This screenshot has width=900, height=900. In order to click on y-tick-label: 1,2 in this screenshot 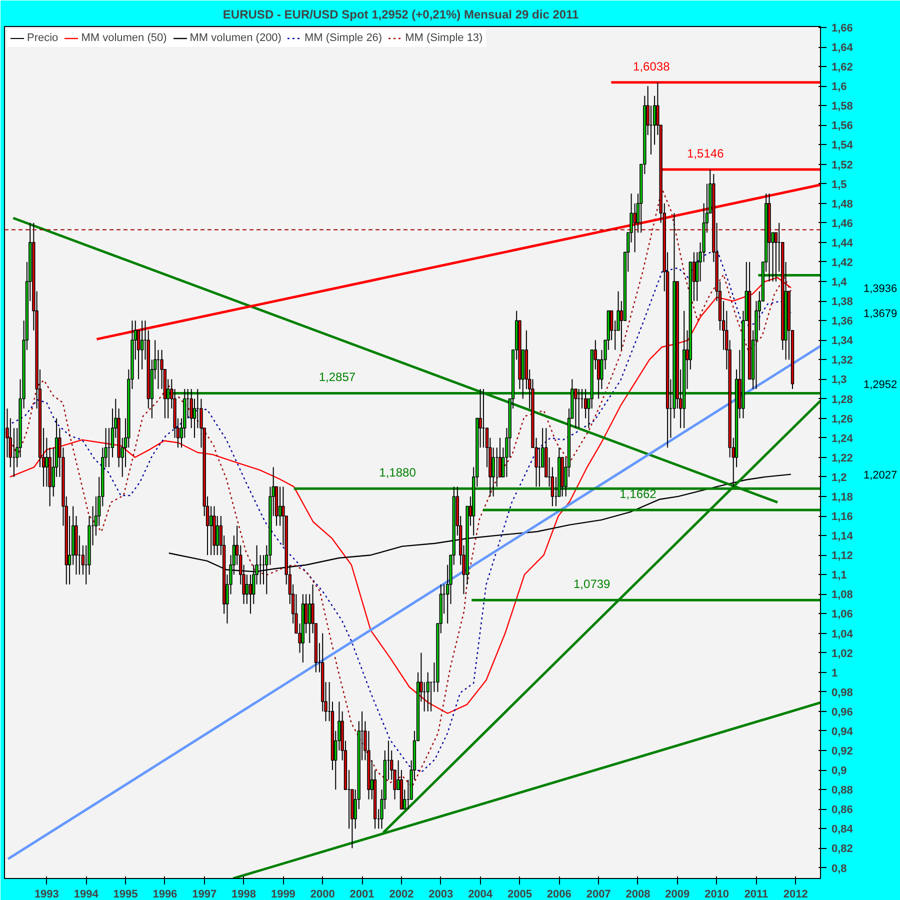, I will do `click(839, 478)`.